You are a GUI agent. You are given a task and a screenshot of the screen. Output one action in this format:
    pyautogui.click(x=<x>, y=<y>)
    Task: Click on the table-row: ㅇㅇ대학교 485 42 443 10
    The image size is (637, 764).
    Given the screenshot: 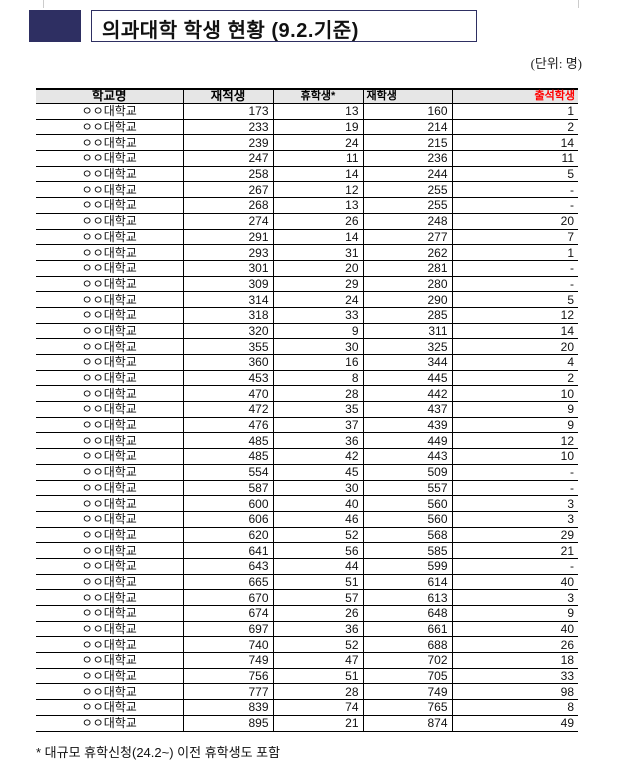 What is the action you would take?
    pyautogui.click(x=307, y=456)
    